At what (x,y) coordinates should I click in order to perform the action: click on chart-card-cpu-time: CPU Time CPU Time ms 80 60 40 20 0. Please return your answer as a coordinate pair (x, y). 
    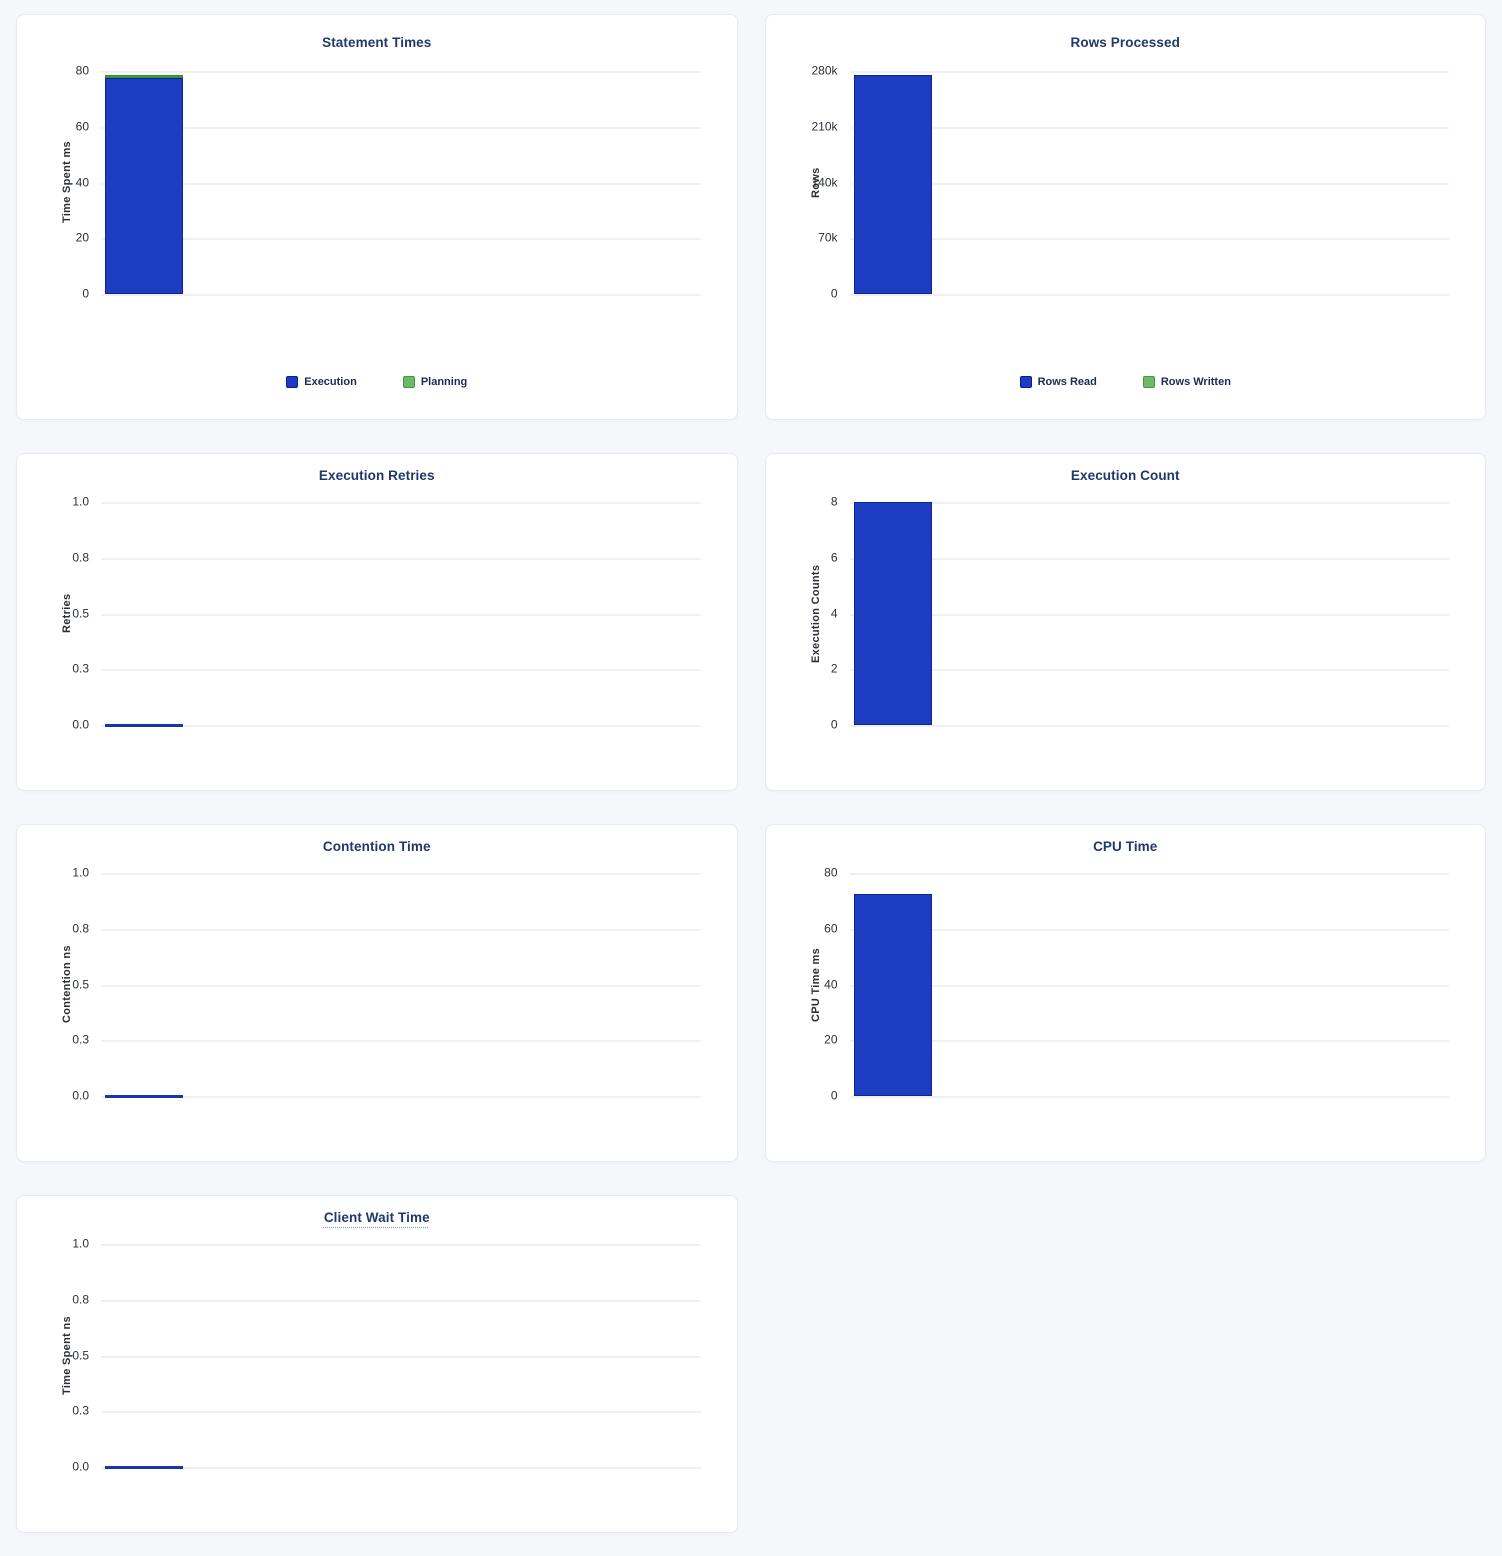
    Looking at the image, I should click on (1125, 993).